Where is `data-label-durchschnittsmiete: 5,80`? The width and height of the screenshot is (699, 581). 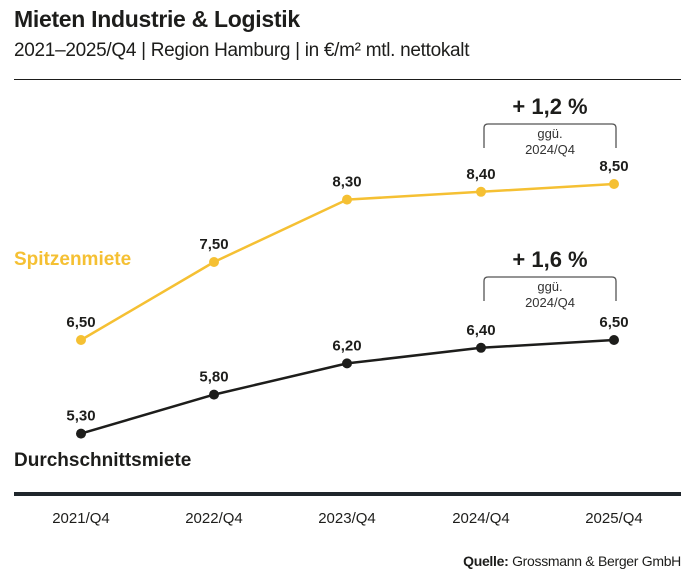
data-label-durchschnittsmiete: 5,80 is located at coordinates (213, 377).